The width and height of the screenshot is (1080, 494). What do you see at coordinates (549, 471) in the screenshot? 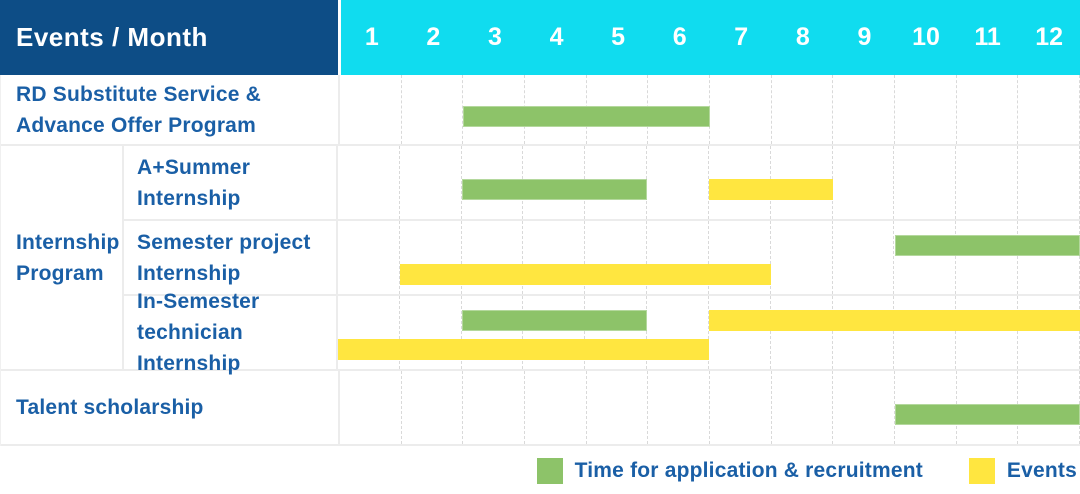
I see `recruitment-swatch-icon` at bounding box center [549, 471].